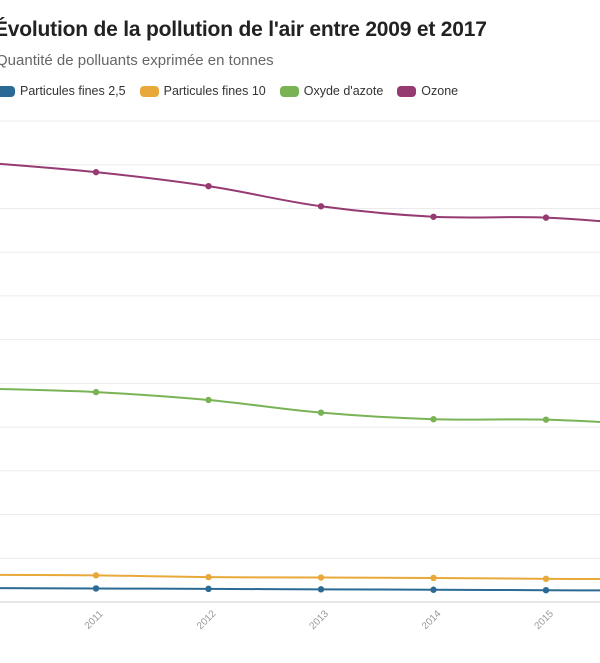 Image resolution: width=600 pixels, height=663 pixels. Describe the element at coordinates (207, 620) in the screenshot. I see `x-tick-label: 2012` at that location.